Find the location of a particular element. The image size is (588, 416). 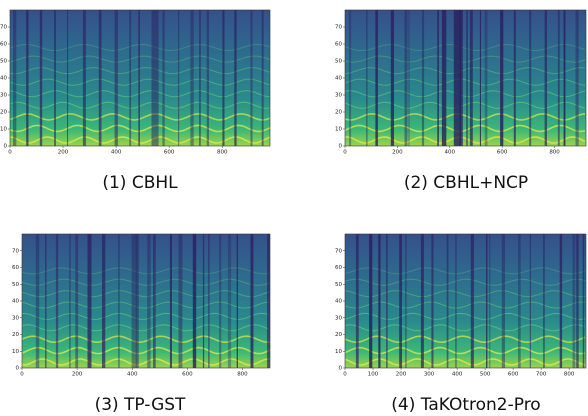

caption: (1) CBHL is located at coordinates (140, 183).